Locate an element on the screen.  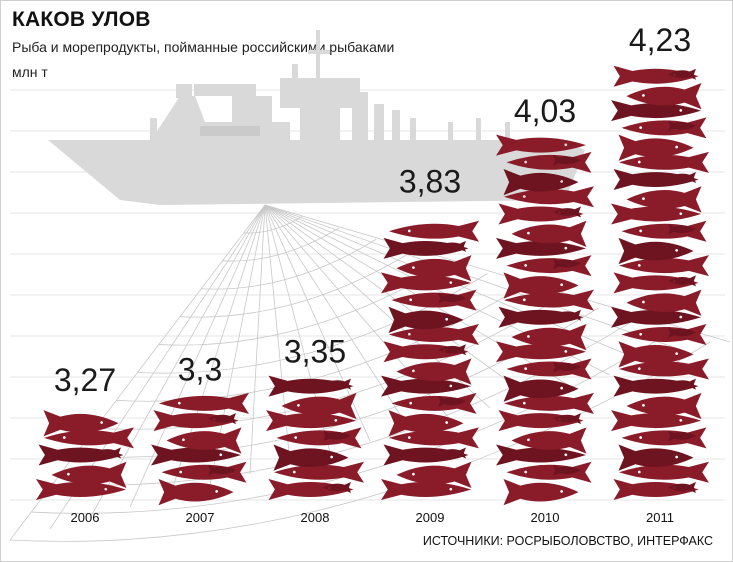
year-label: 2009 is located at coordinates (430, 517).